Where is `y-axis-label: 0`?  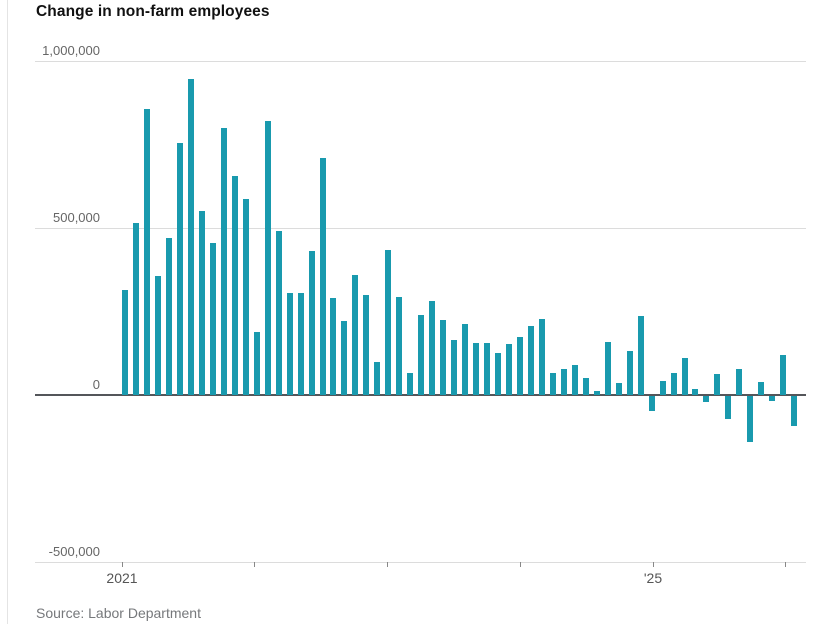
y-axis-label: 0 is located at coordinates (96, 384).